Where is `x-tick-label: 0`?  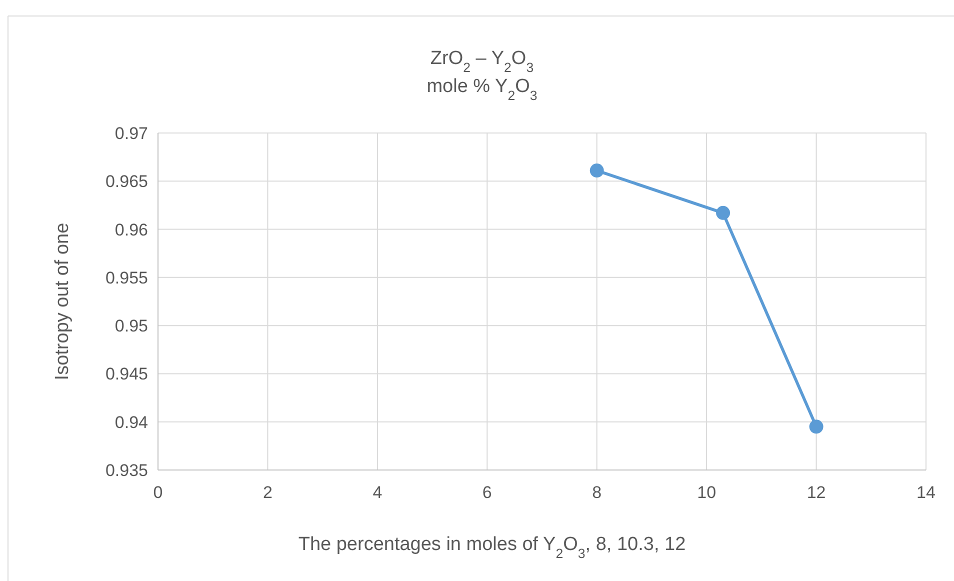
x-tick-label: 0 is located at coordinates (158, 492).